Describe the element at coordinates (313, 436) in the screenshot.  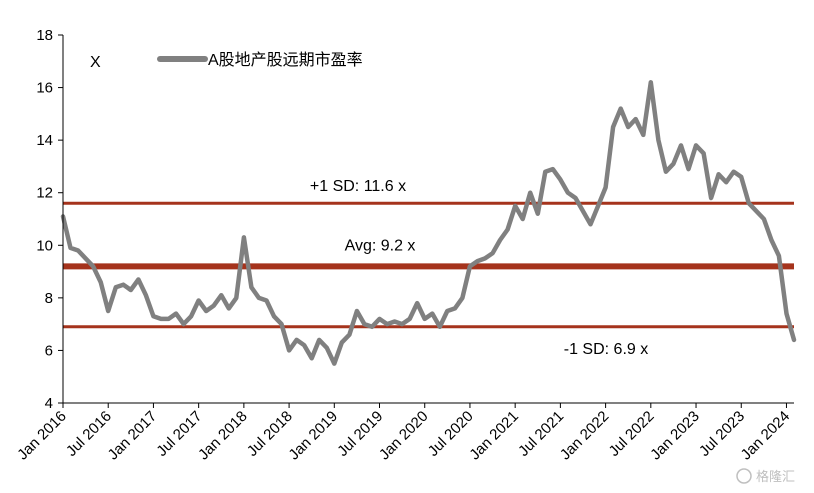
I see `x-tick-label: Jan 2019` at that location.